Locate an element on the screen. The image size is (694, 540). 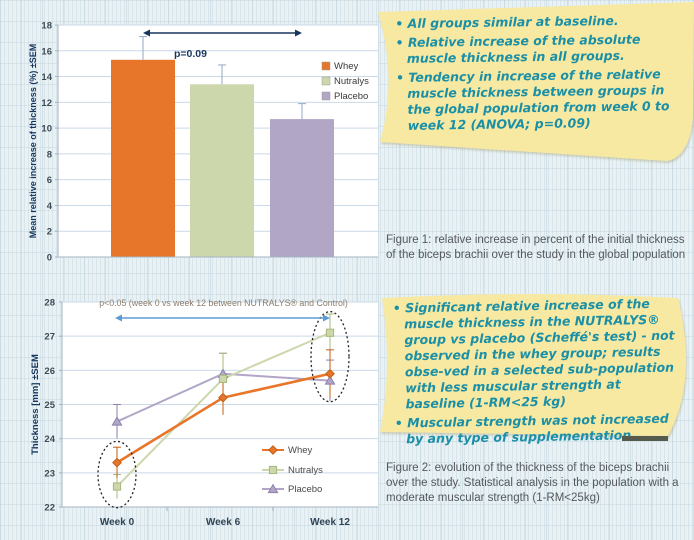
y-tick-label: 0 is located at coordinates (49, 258).